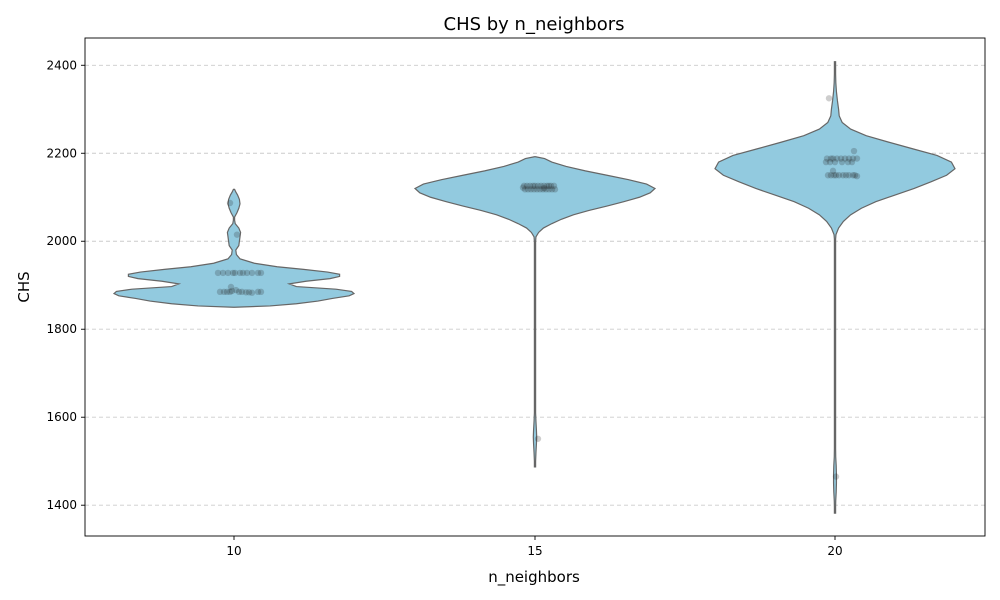  What do you see at coordinates (61, 505) in the screenshot?
I see `y-tick-label: 1400` at bounding box center [61, 505].